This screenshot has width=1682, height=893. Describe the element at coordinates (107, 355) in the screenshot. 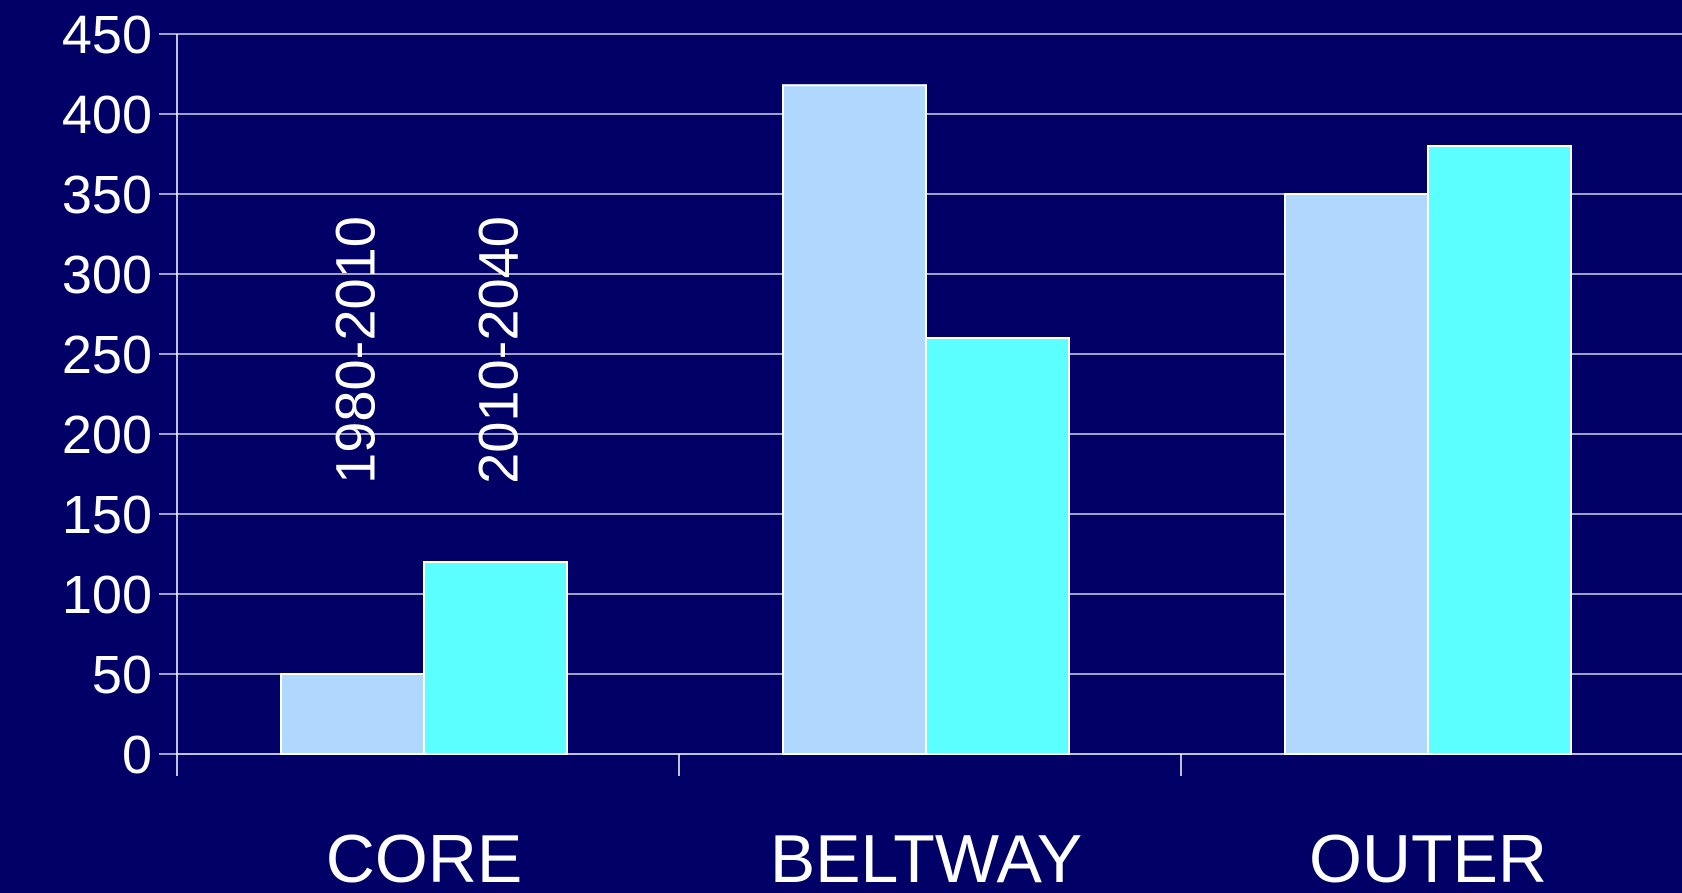

I see `y-tick-label: 250` at that location.